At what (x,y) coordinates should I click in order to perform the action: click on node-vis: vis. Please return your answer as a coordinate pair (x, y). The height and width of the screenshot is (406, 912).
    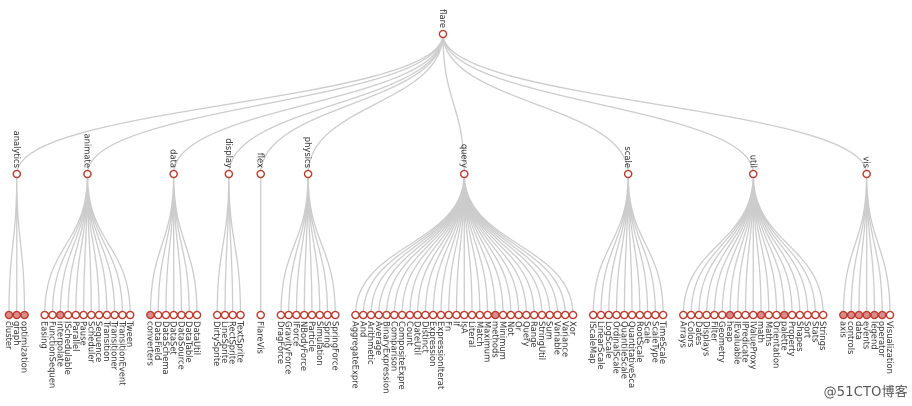
    Looking at the image, I should click on (867, 167).